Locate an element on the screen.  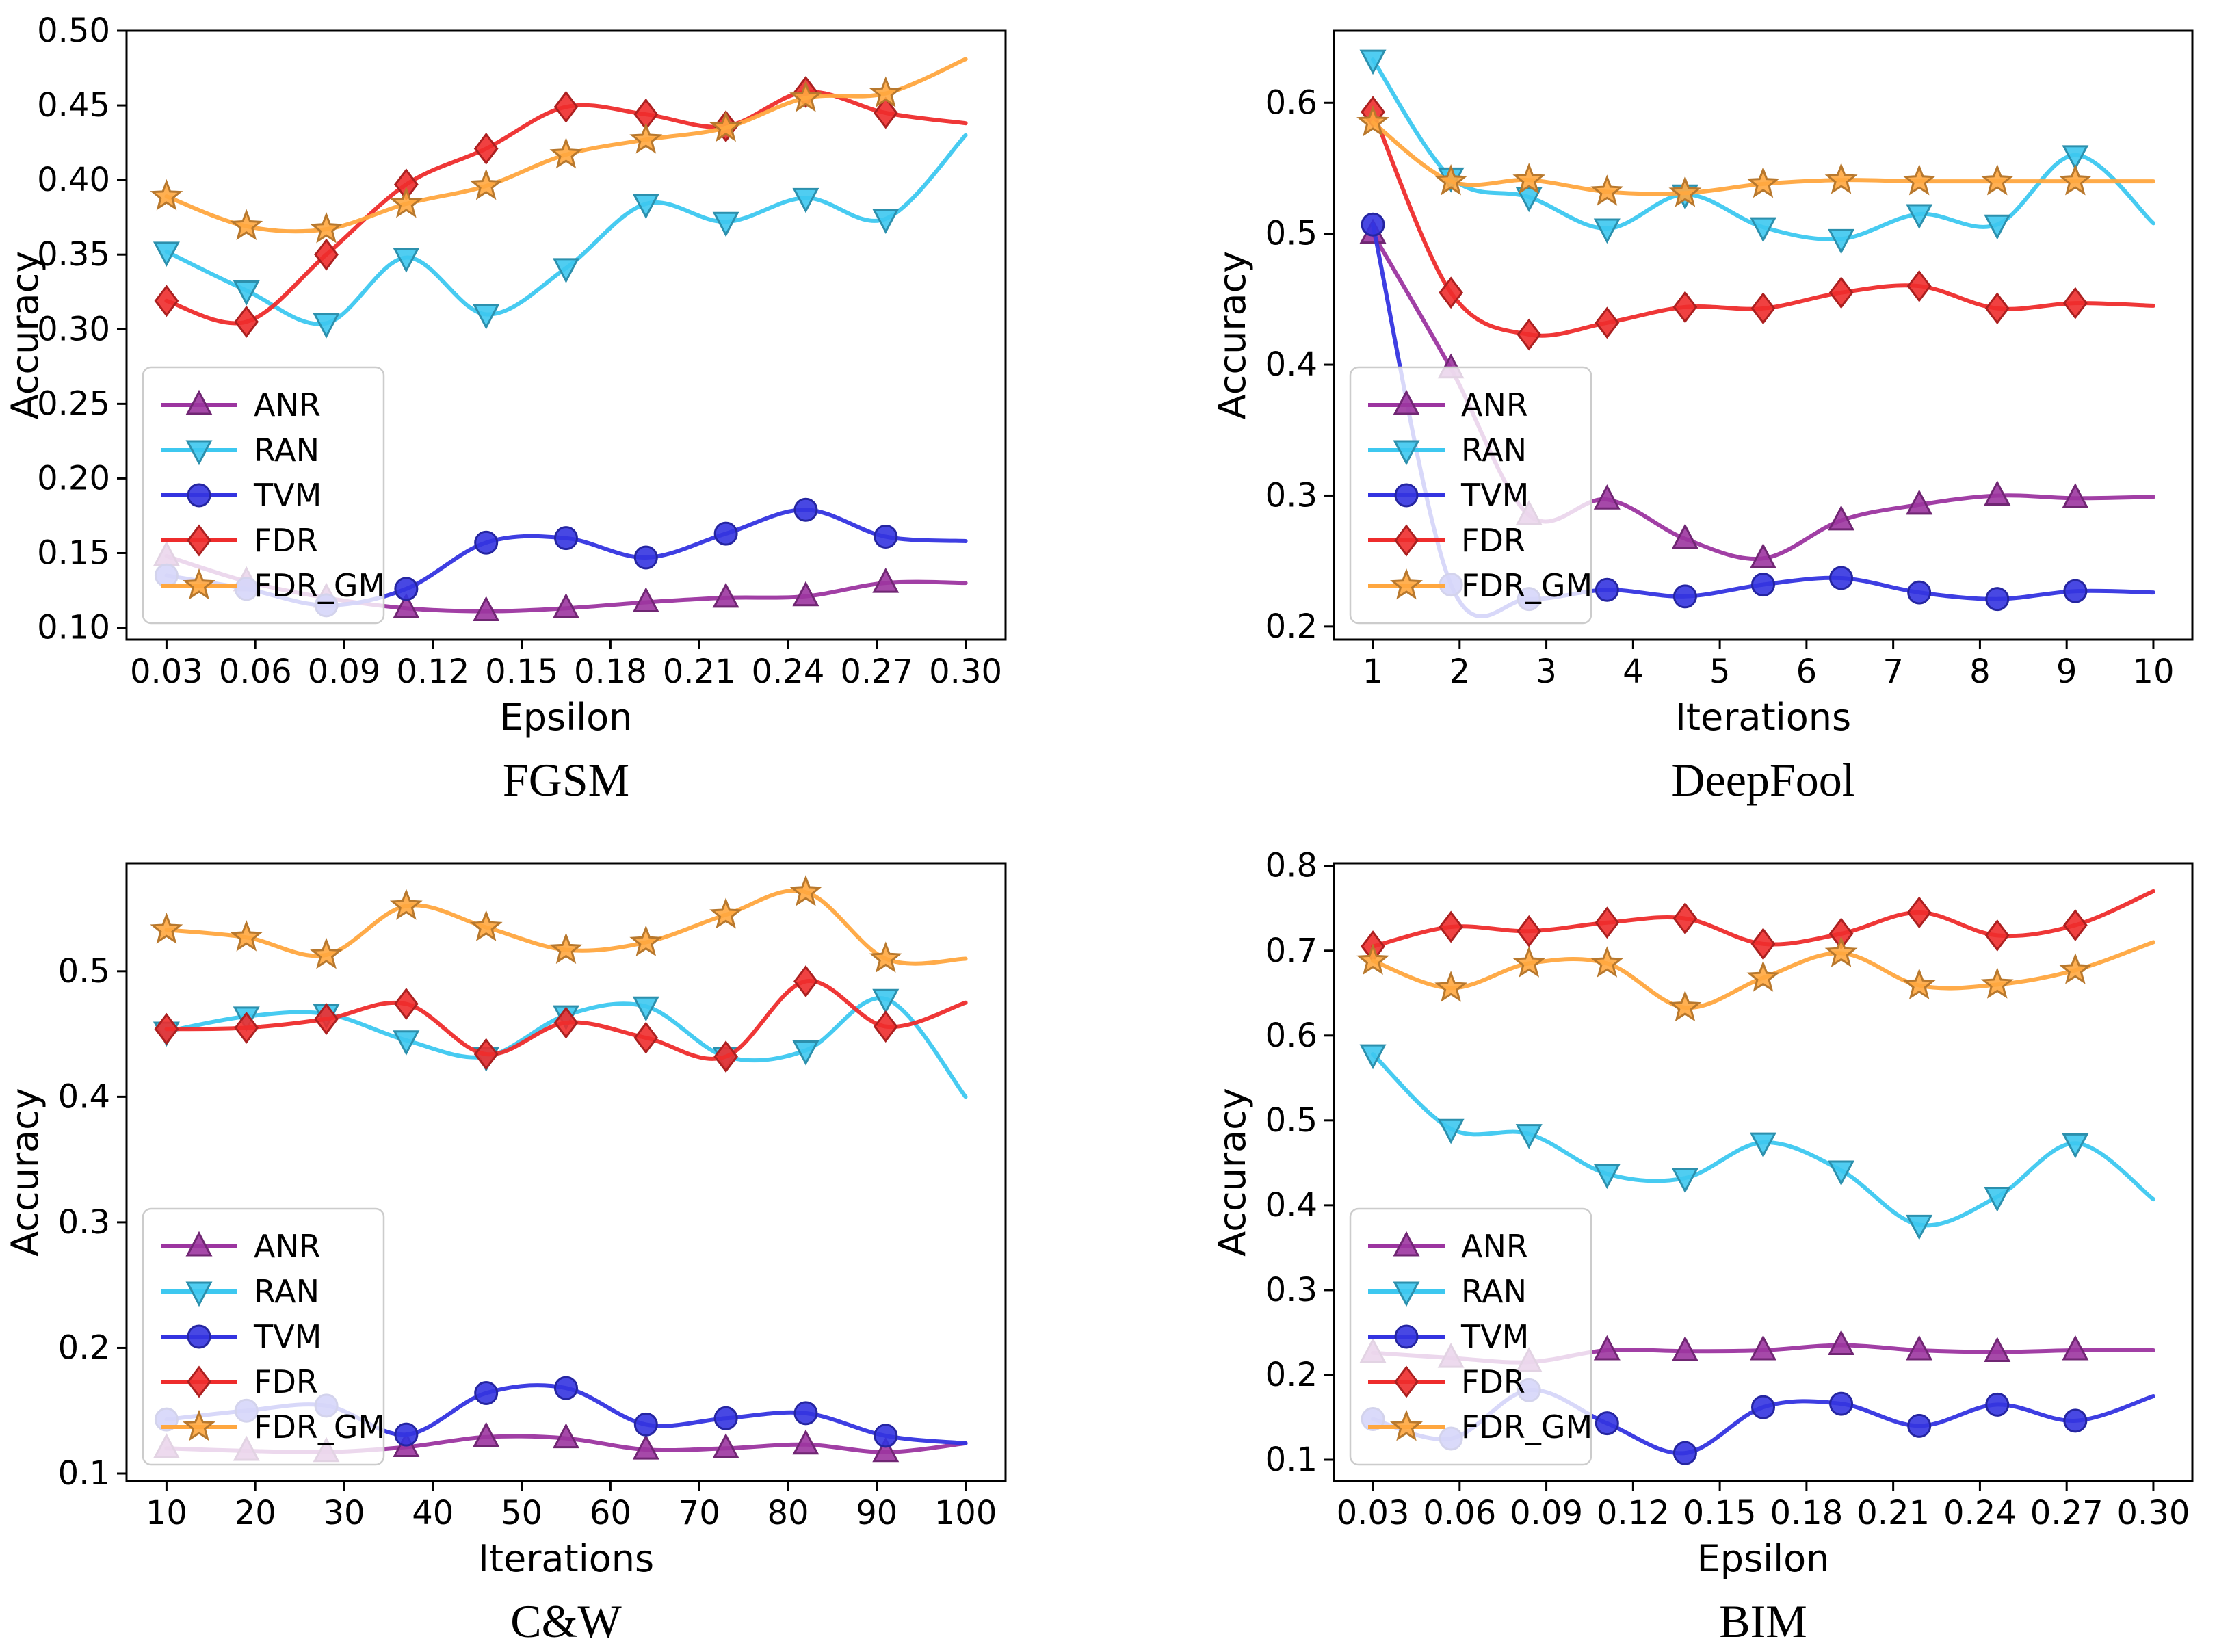
y-tick-label: 0.4 is located at coordinates (1291, 1205).